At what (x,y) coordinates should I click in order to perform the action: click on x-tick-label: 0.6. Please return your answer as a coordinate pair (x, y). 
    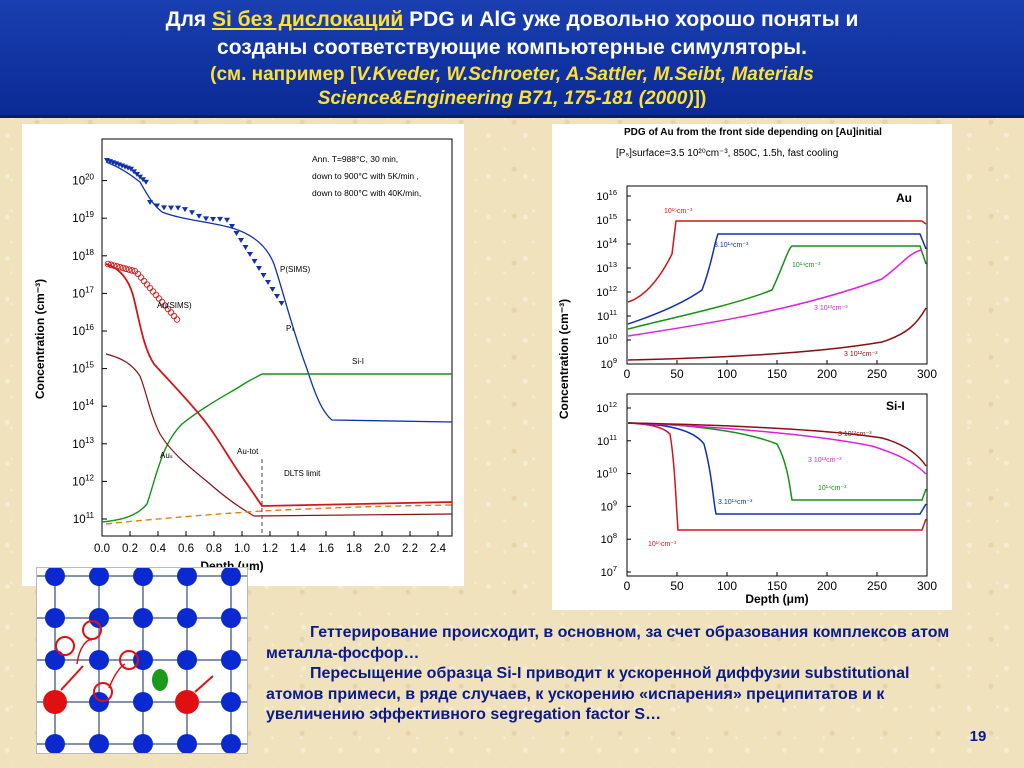
    Looking at the image, I should click on (186, 549).